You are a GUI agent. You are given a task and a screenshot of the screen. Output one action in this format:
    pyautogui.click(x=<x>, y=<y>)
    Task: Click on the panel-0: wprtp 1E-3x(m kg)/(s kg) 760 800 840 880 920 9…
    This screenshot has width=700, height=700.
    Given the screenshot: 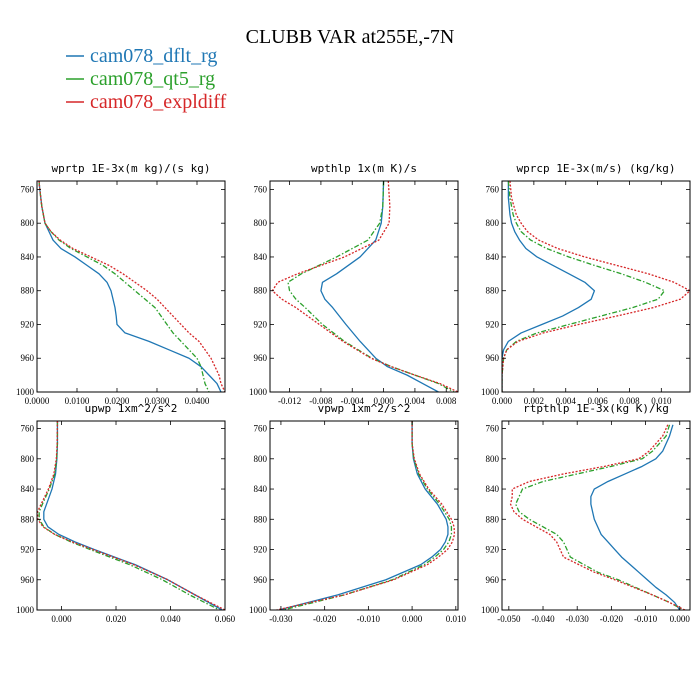 What is the action you would take?
    pyautogui.click(x=121, y=284)
    